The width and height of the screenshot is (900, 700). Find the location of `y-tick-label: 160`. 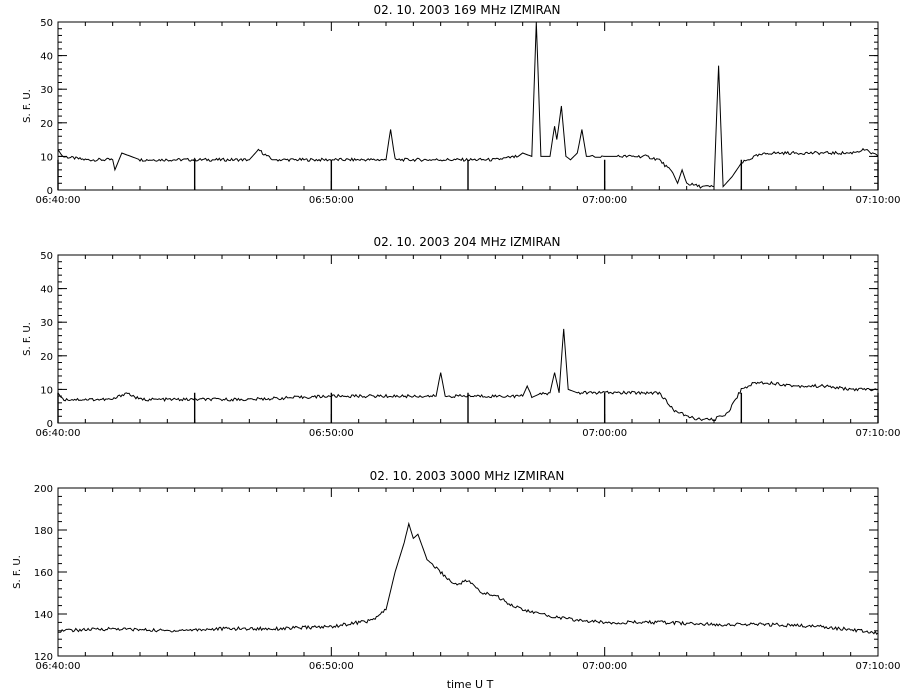

y-tick-label: 160 is located at coordinates (43, 573).